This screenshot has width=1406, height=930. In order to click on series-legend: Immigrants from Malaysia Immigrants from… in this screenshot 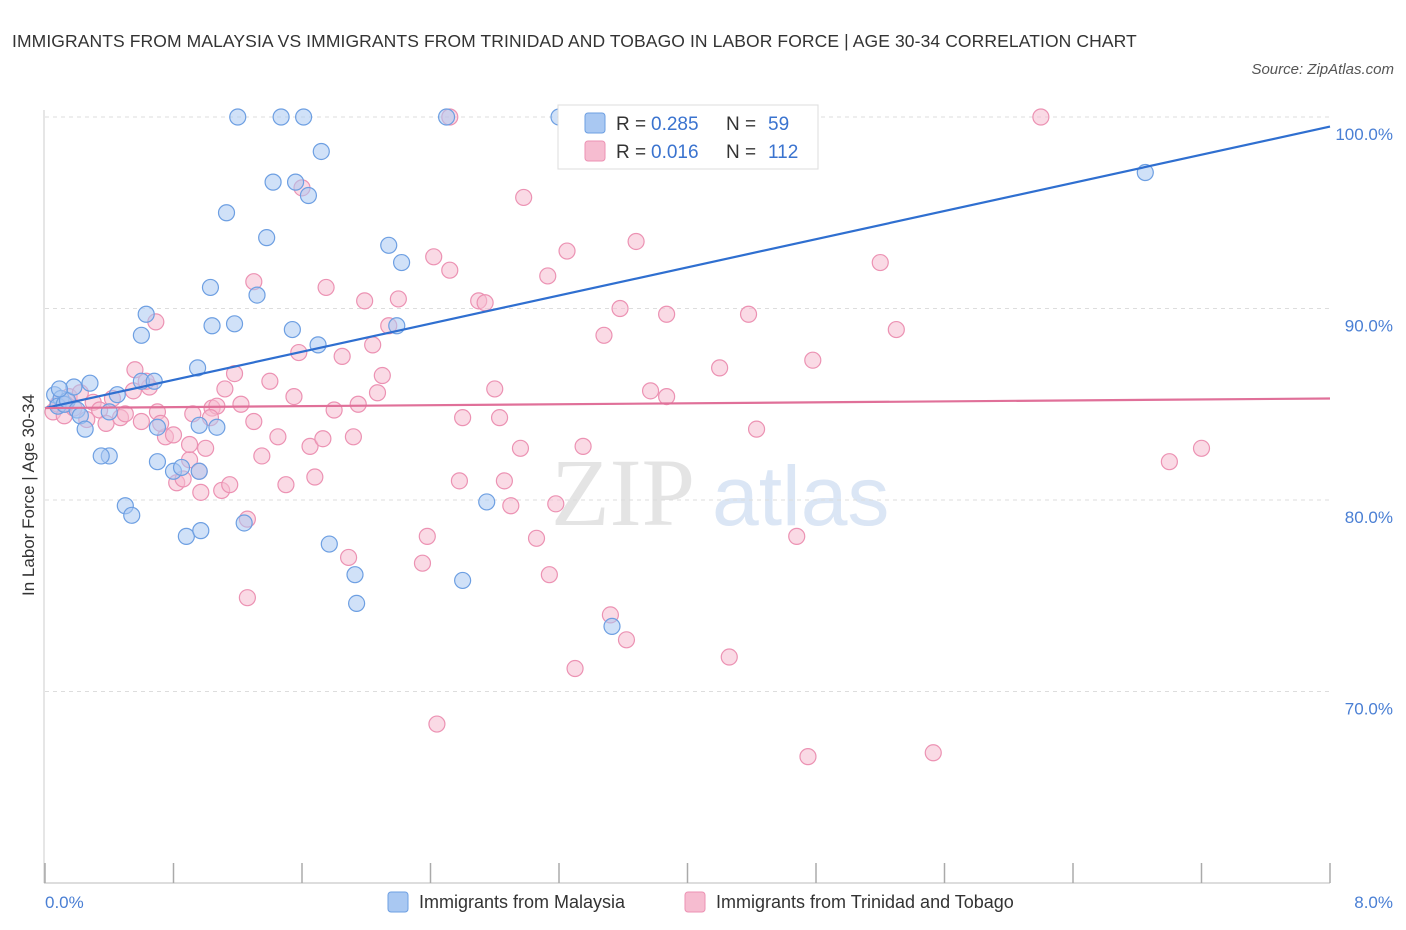, I will do `click(700, 902)`.